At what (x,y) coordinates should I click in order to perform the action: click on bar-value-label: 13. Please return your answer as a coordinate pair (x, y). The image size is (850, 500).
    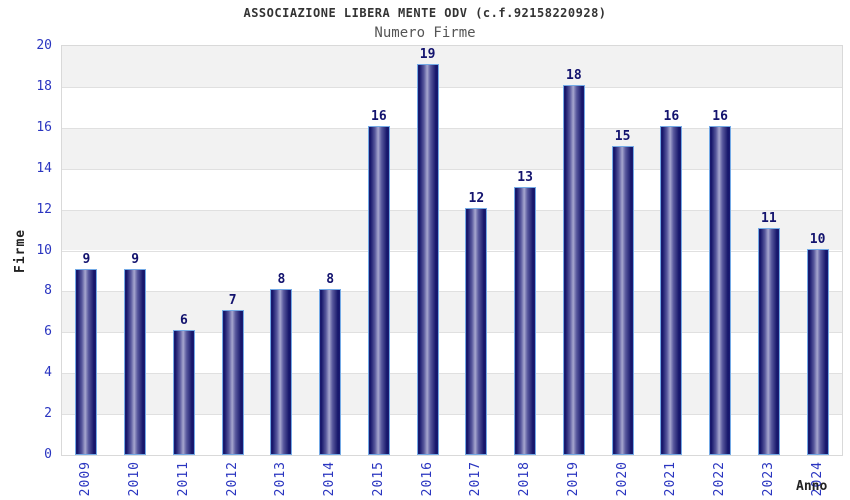
    Looking at the image, I should click on (525, 178).